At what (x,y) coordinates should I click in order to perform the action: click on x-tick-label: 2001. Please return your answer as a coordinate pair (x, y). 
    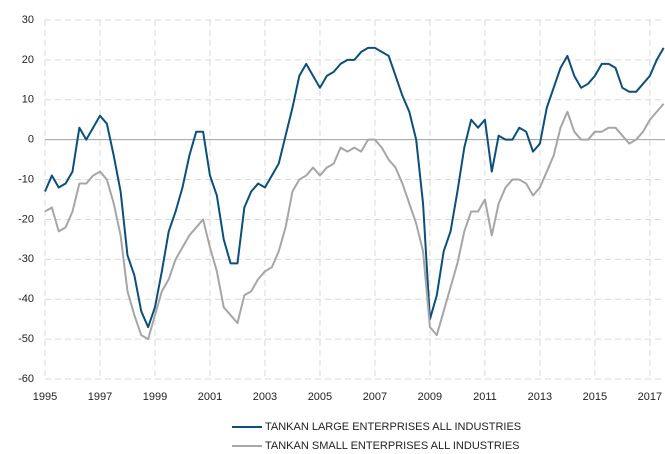
    Looking at the image, I should click on (210, 397).